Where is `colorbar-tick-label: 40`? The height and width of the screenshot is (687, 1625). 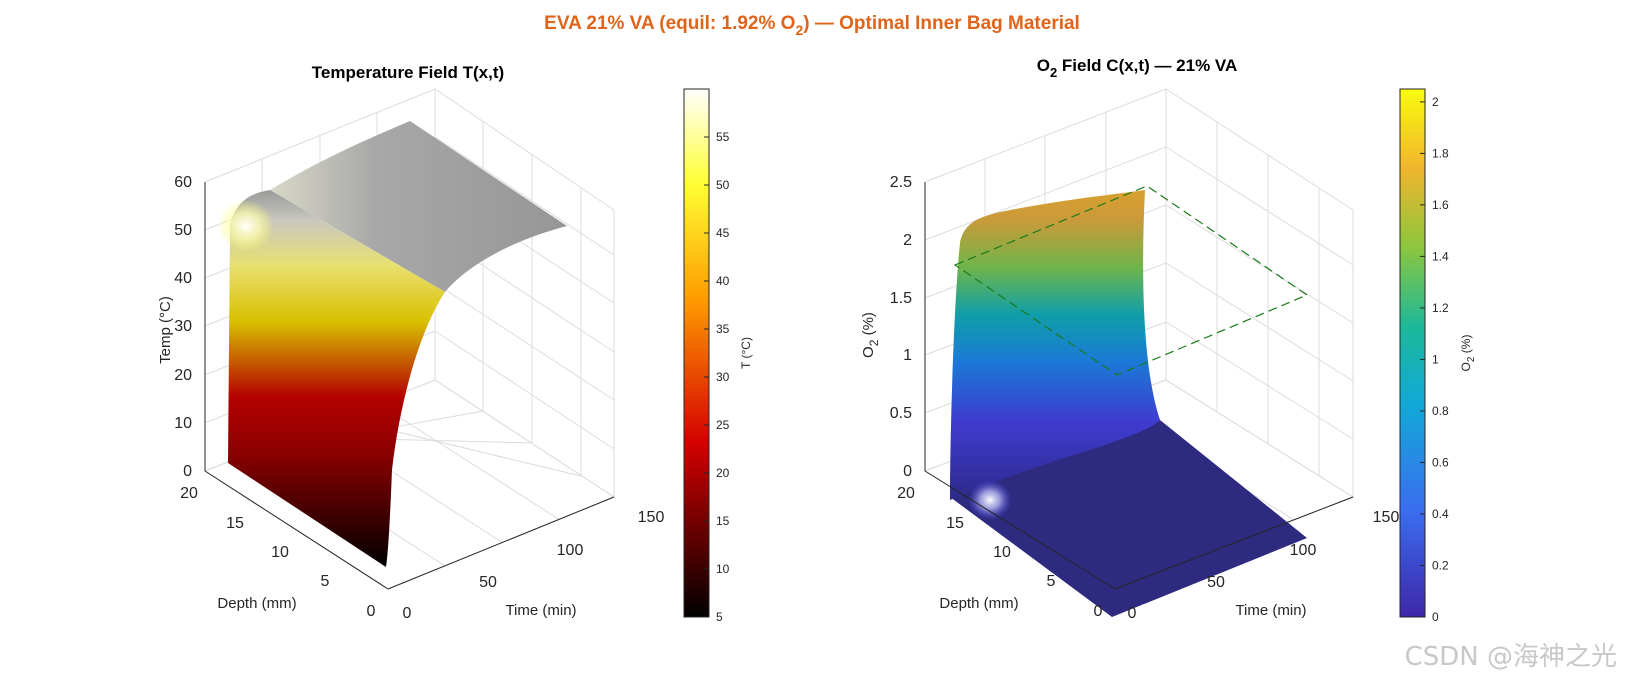
colorbar-tick-label: 40 is located at coordinates (723, 281).